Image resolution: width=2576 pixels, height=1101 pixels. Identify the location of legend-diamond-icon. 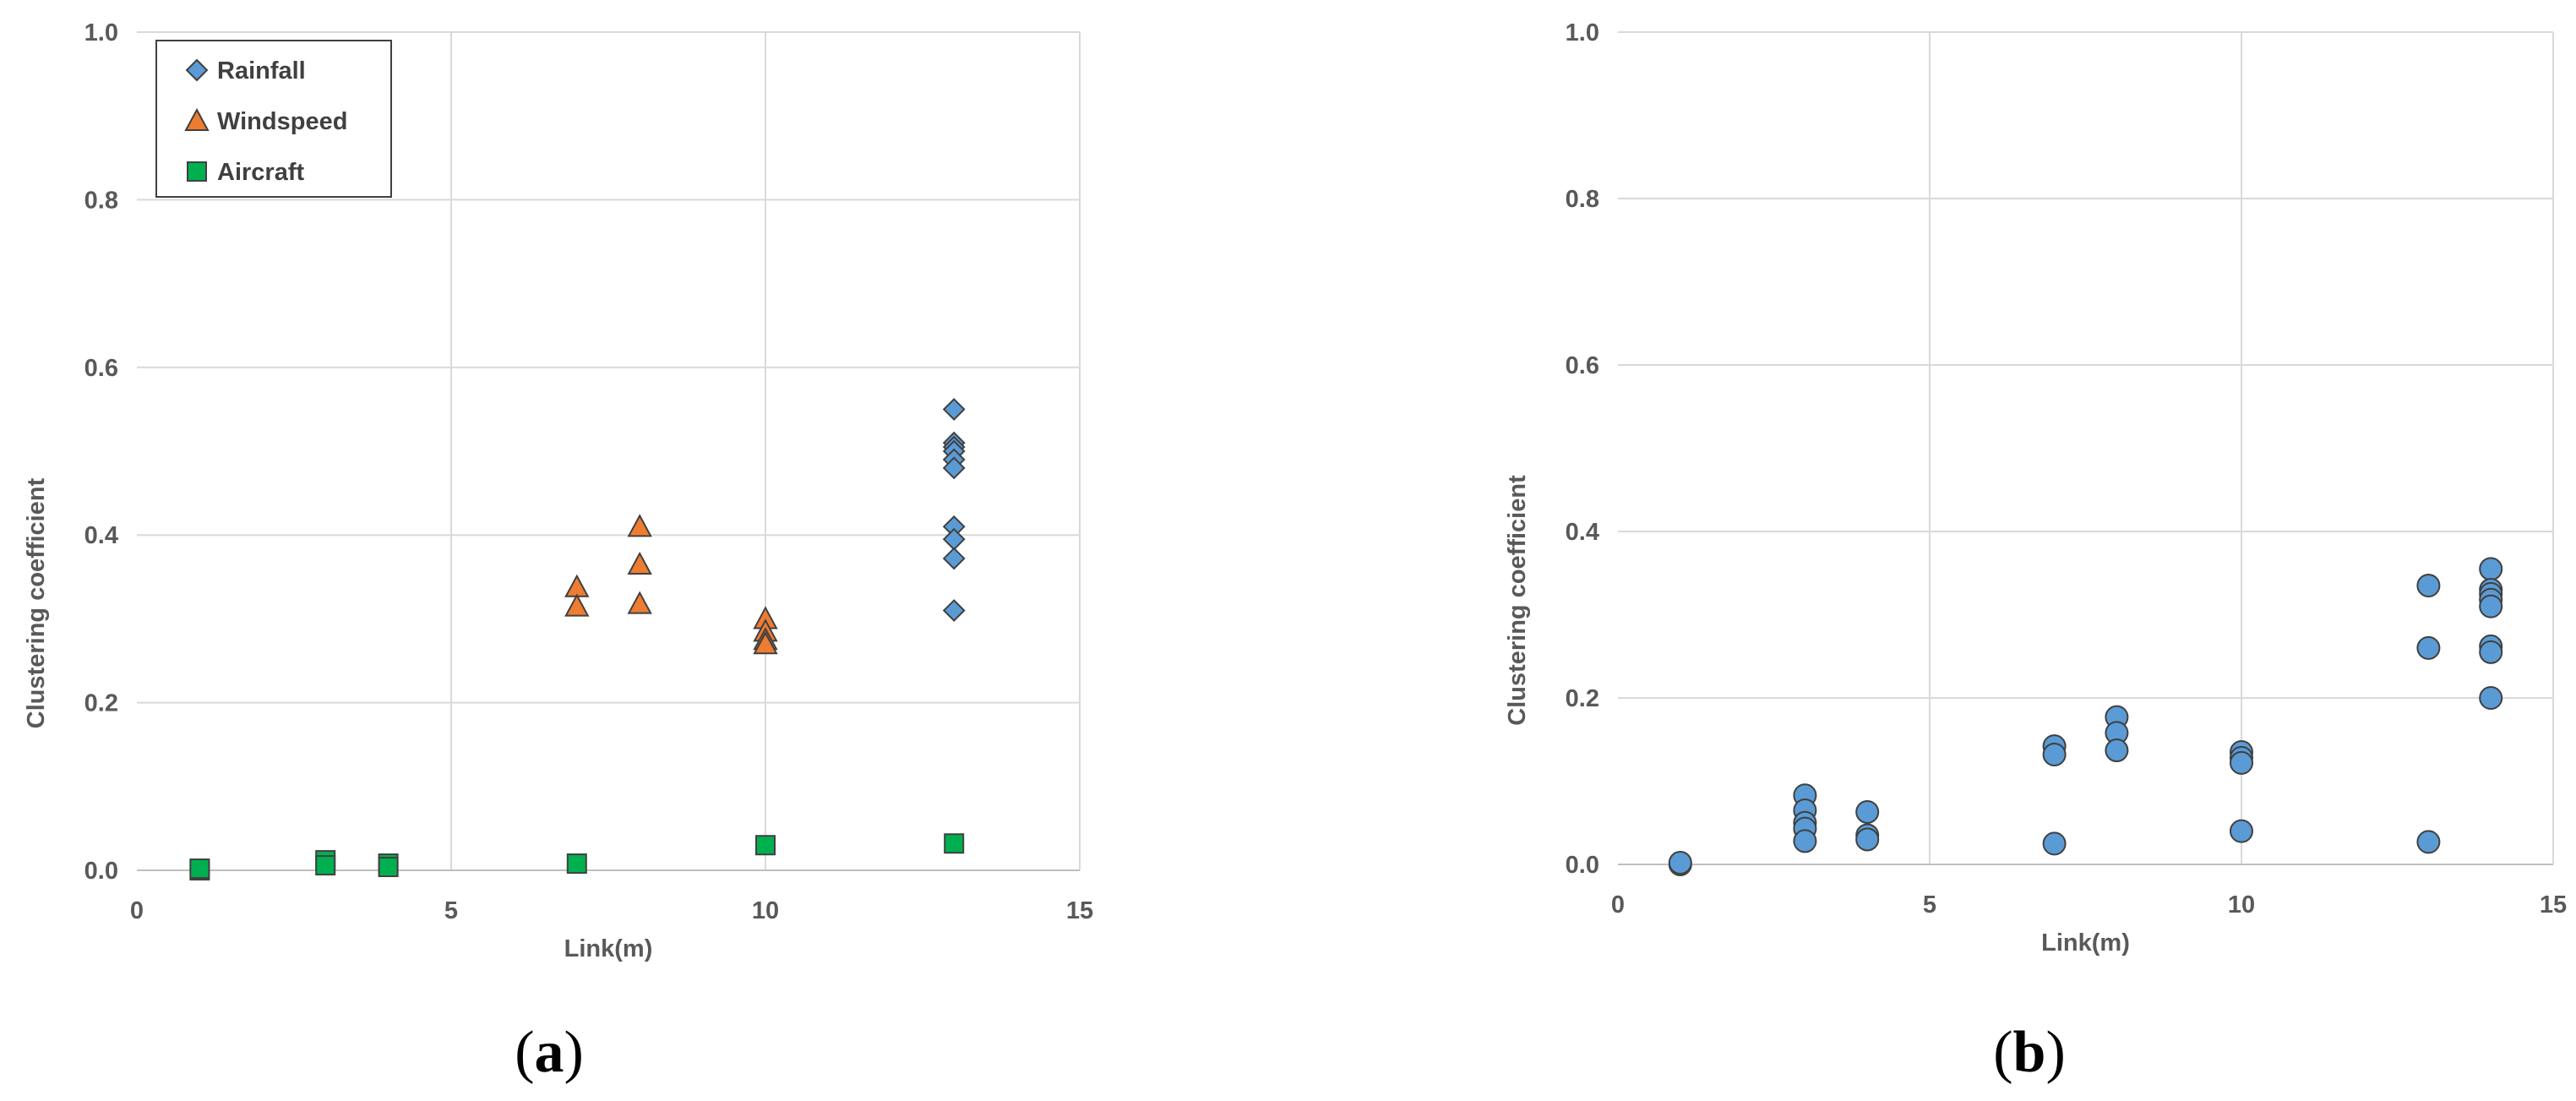
(197, 70).